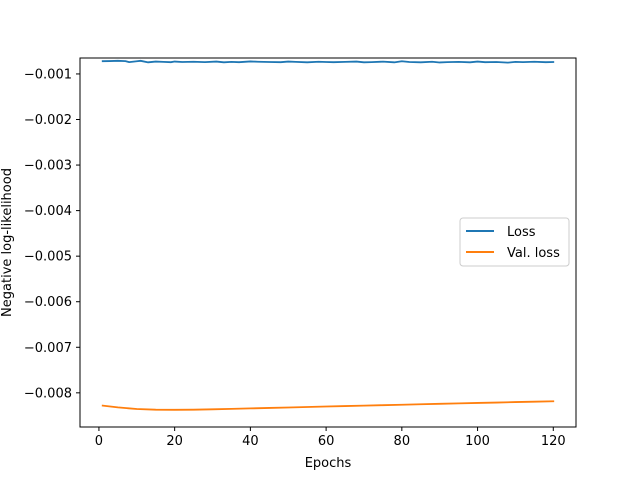 This screenshot has height=480, width=640. I want to click on y-tick-label: −0.004, so click(48, 211).